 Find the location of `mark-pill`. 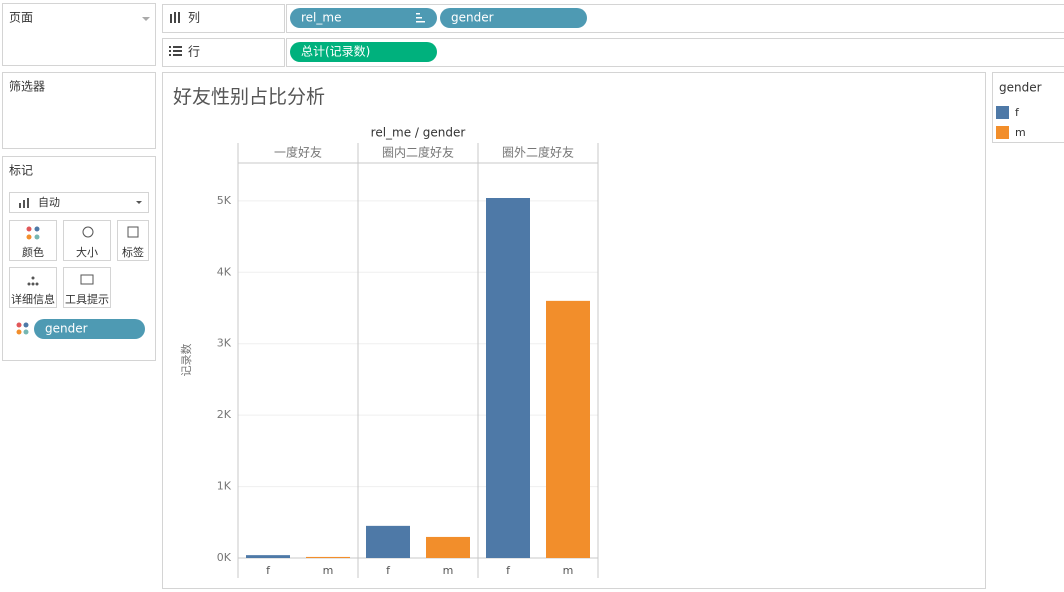

mark-pill is located at coordinates (89, 329).